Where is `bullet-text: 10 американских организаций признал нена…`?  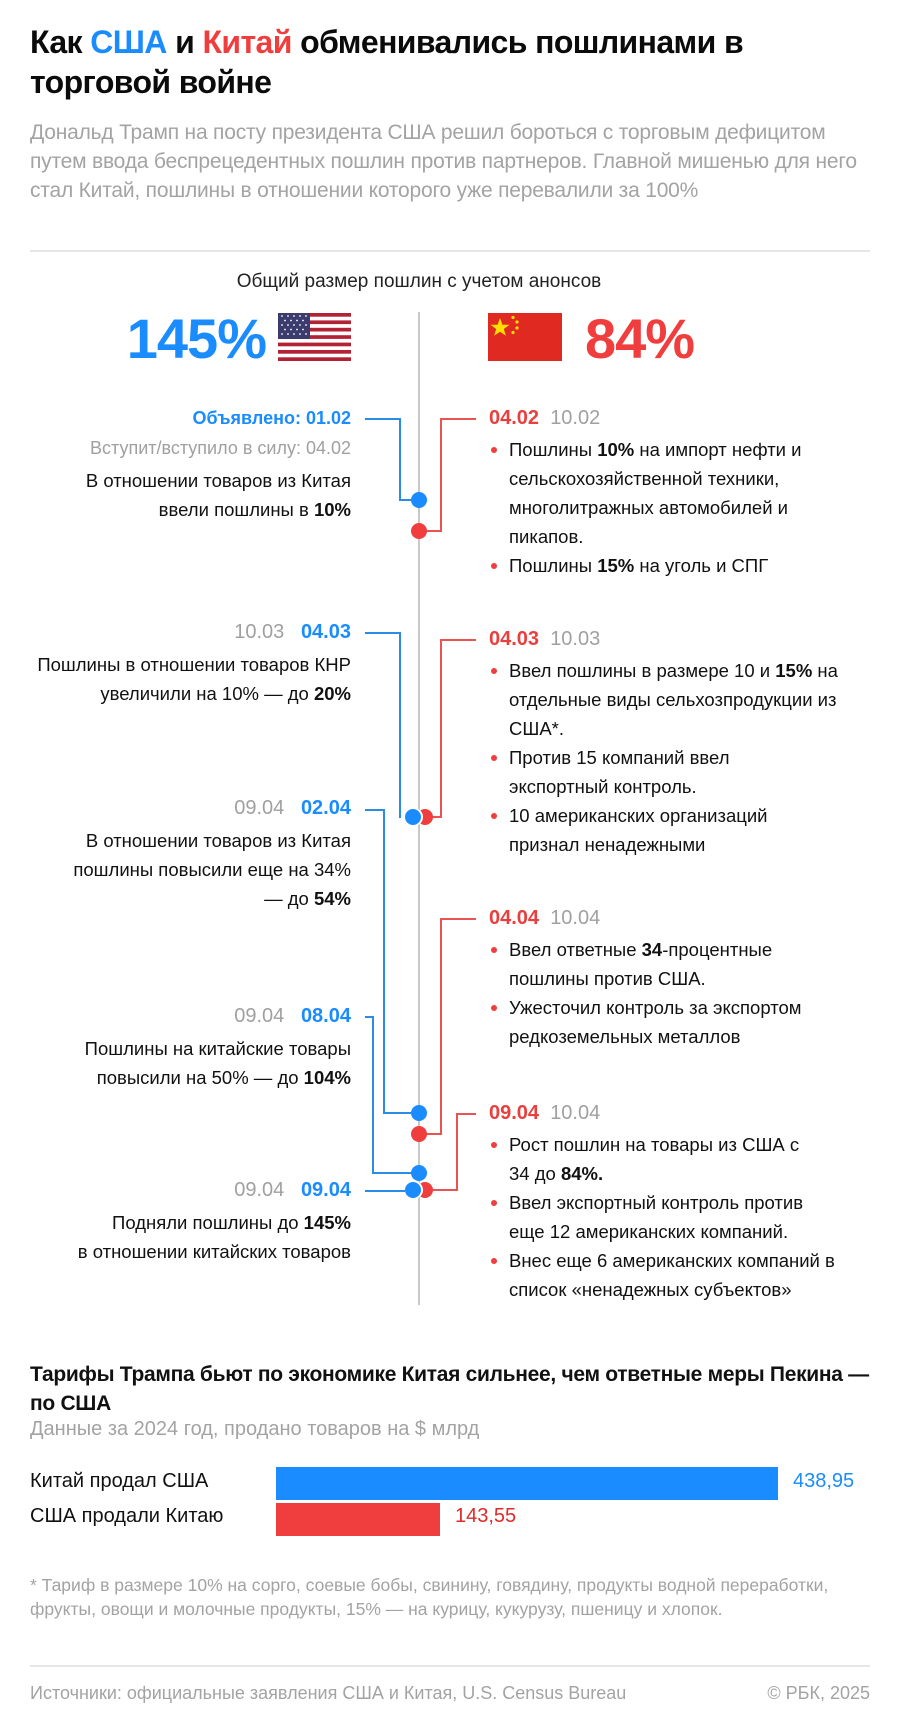
bullet-text: 10 американских организаций признал нена… is located at coordinates (638, 830).